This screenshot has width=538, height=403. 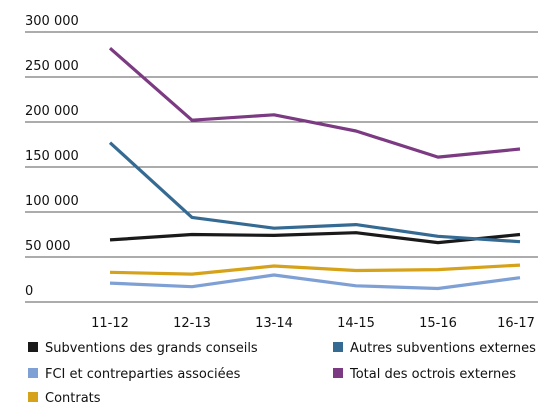 I want to click on legend-label: Total des octrois externes, so click(x=432, y=374).